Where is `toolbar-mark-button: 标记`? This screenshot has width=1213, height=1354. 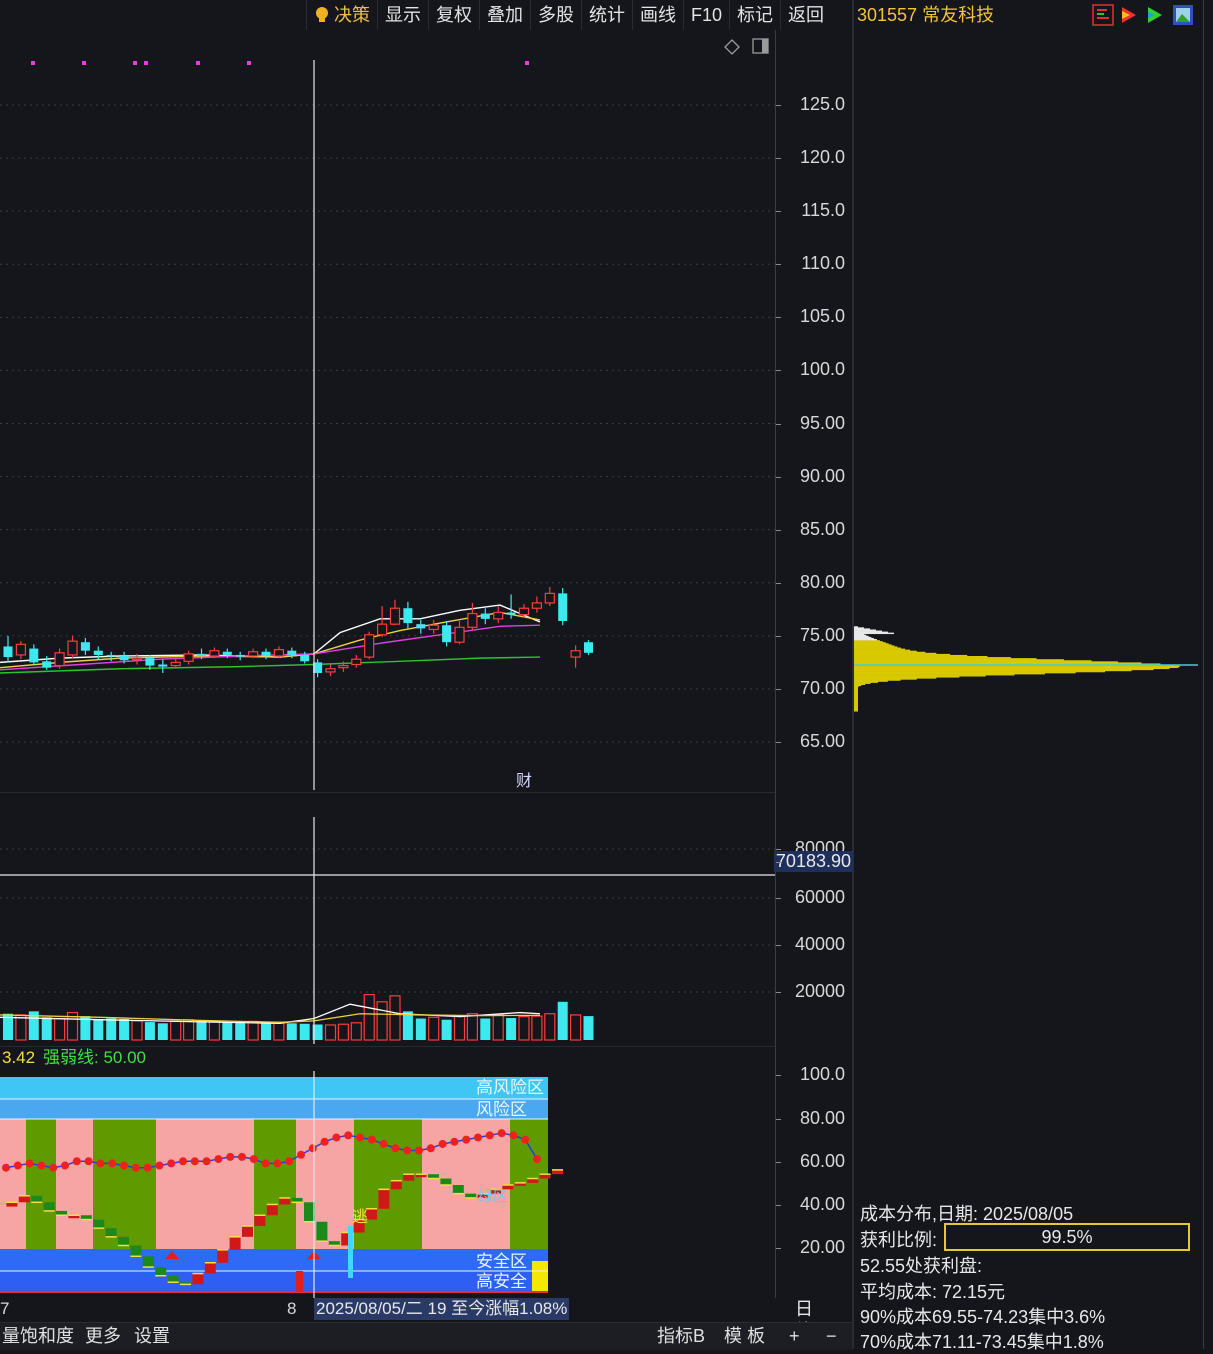
toolbar-mark-button: 标记 is located at coordinates (754, 15).